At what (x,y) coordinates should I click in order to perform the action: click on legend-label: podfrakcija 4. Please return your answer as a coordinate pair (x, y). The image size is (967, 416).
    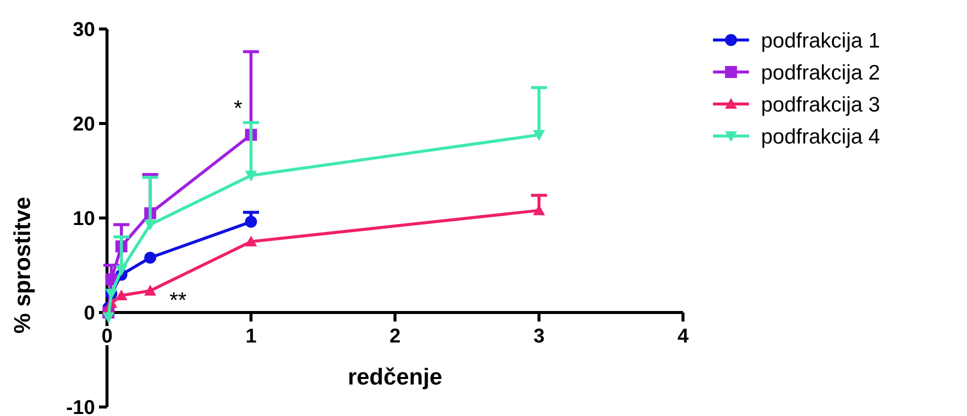
    Looking at the image, I should click on (820, 136).